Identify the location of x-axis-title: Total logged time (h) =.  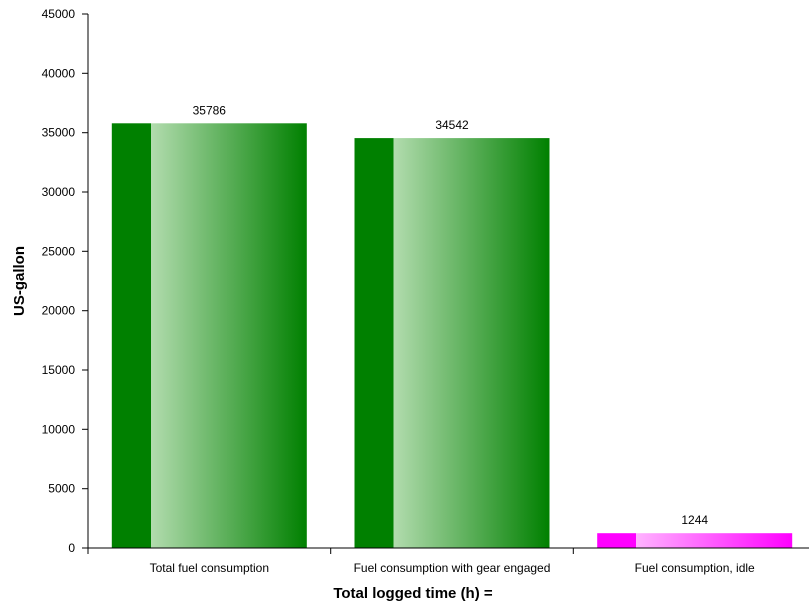
(413, 593).